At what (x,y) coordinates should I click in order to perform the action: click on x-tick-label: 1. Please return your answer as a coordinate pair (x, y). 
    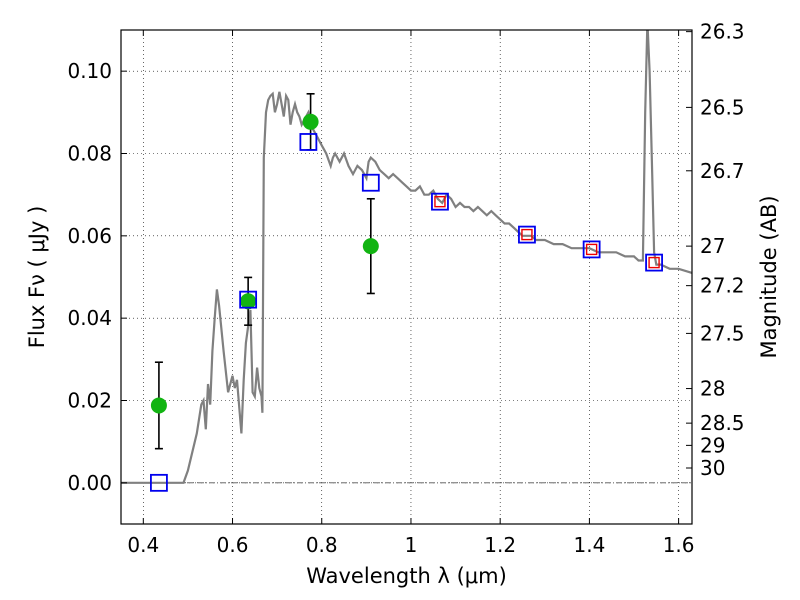
    Looking at the image, I should click on (411, 545).